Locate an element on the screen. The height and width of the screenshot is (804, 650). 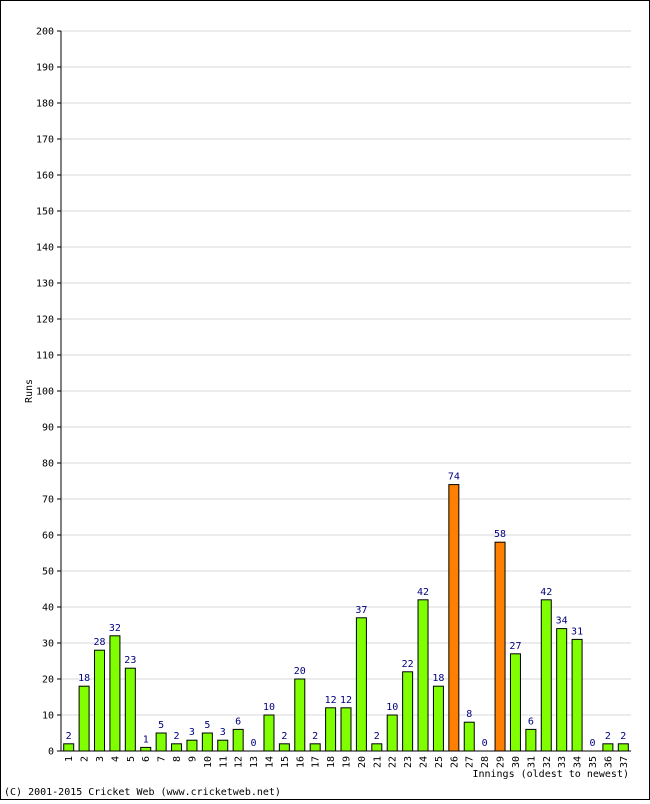
value-label: 22 is located at coordinates (408, 664).